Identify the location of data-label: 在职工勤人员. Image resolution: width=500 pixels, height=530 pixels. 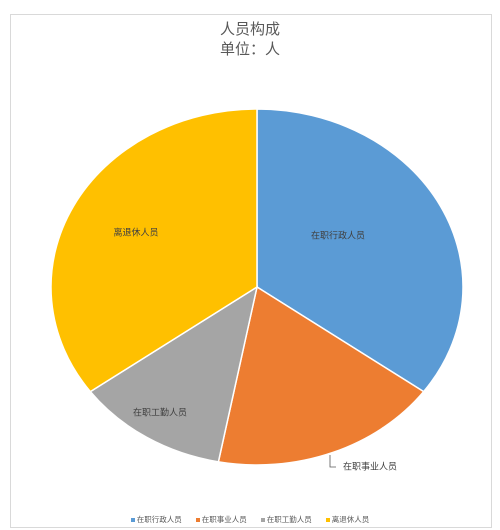
(160, 413).